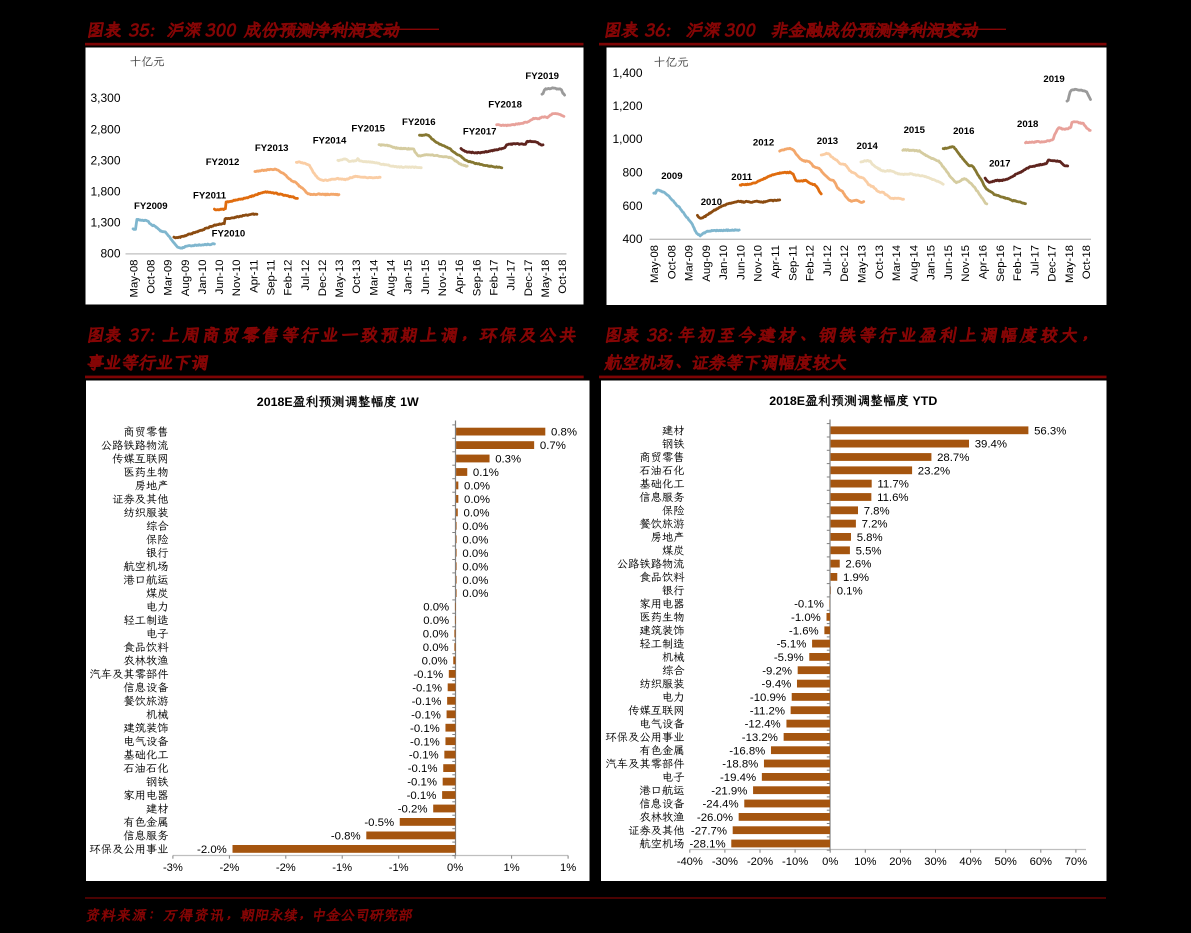  What do you see at coordinates (792, 645) in the screenshot?
I see `svg-text: -5.1%` at bounding box center [792, 645].